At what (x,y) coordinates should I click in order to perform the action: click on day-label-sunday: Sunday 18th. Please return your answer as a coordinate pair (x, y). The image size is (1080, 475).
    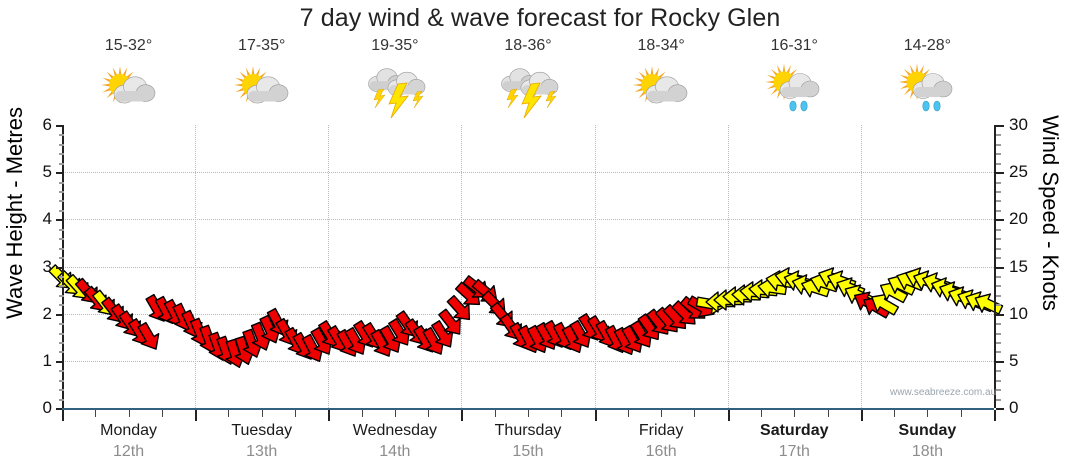
    Looking at the image, I should click on (927, 441).